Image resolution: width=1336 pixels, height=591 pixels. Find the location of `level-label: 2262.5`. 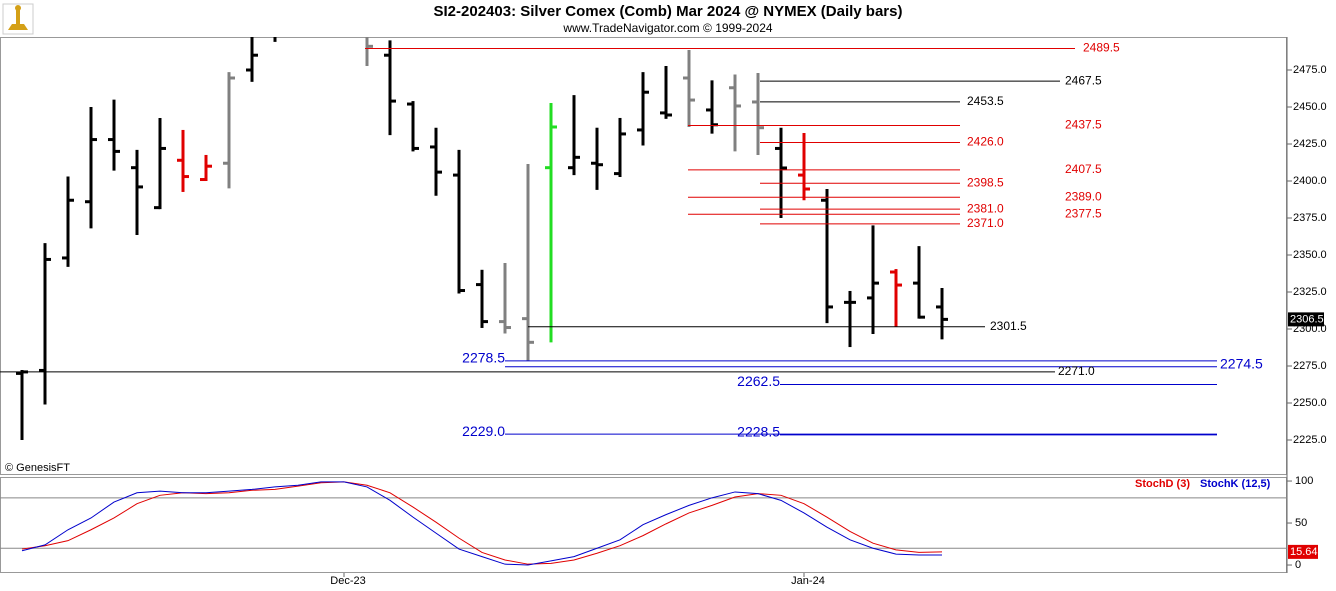

level-label: 2262.5 is located at coordinates (758, 381).